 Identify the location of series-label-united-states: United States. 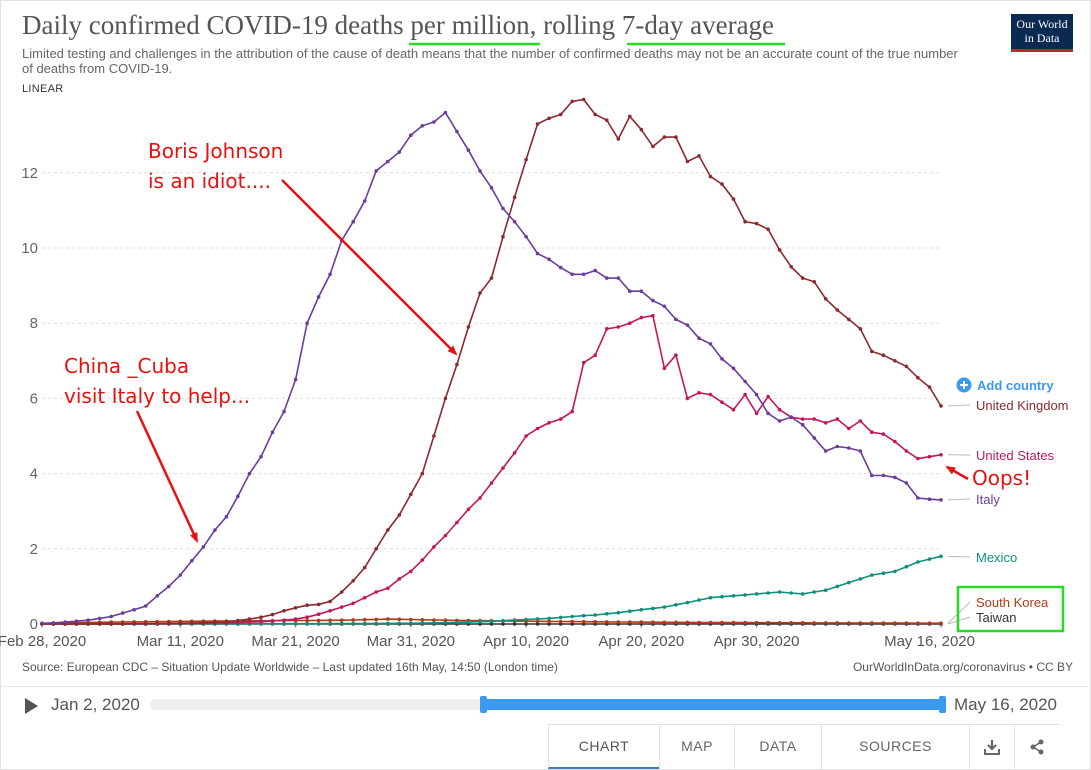
(1015, 455).